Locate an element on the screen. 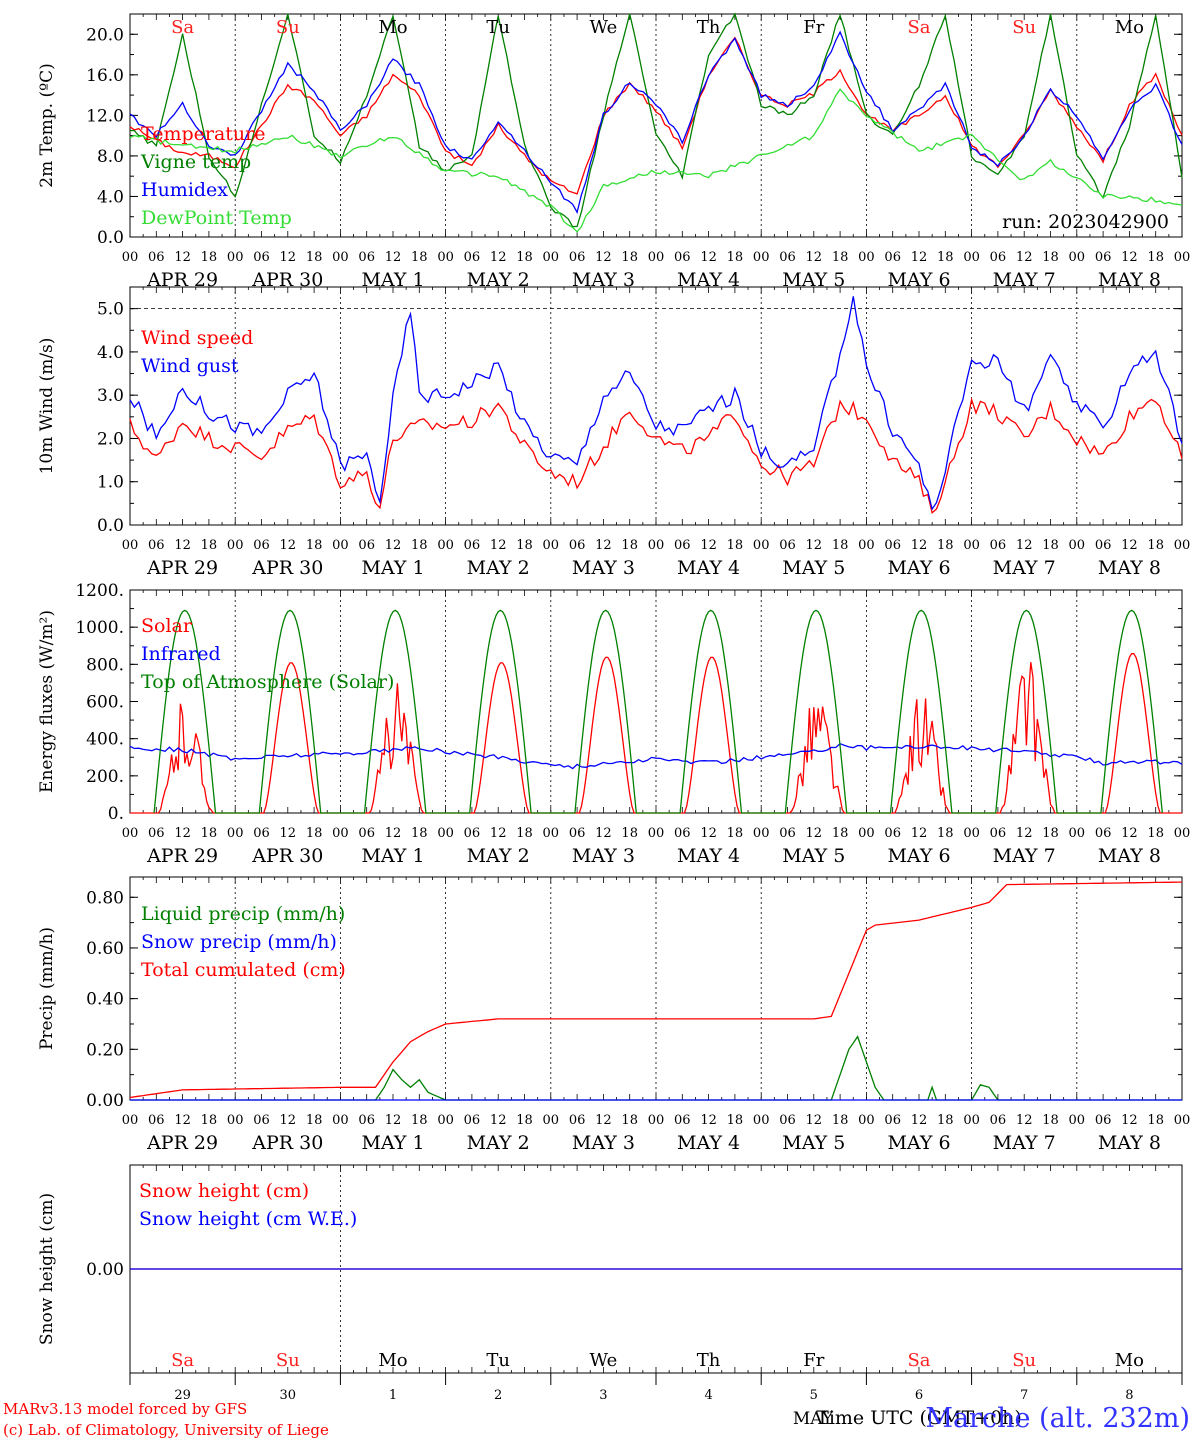  day-abbrev-top: We is located at coordinates (604, 27).